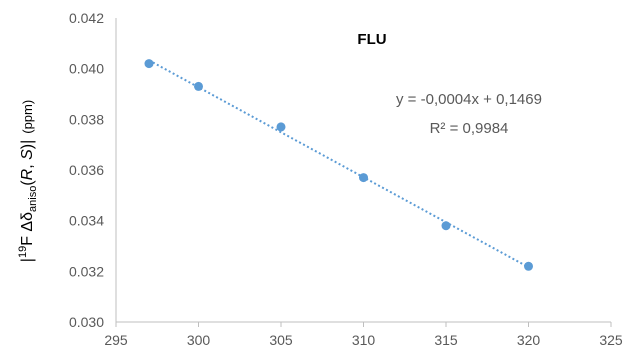 This screenshot has height=354, width=636. What do you see at coordinates (86, 271) in the screenshot?
I see `y-tick-label: 0.032` at bounding box center [86, 271].